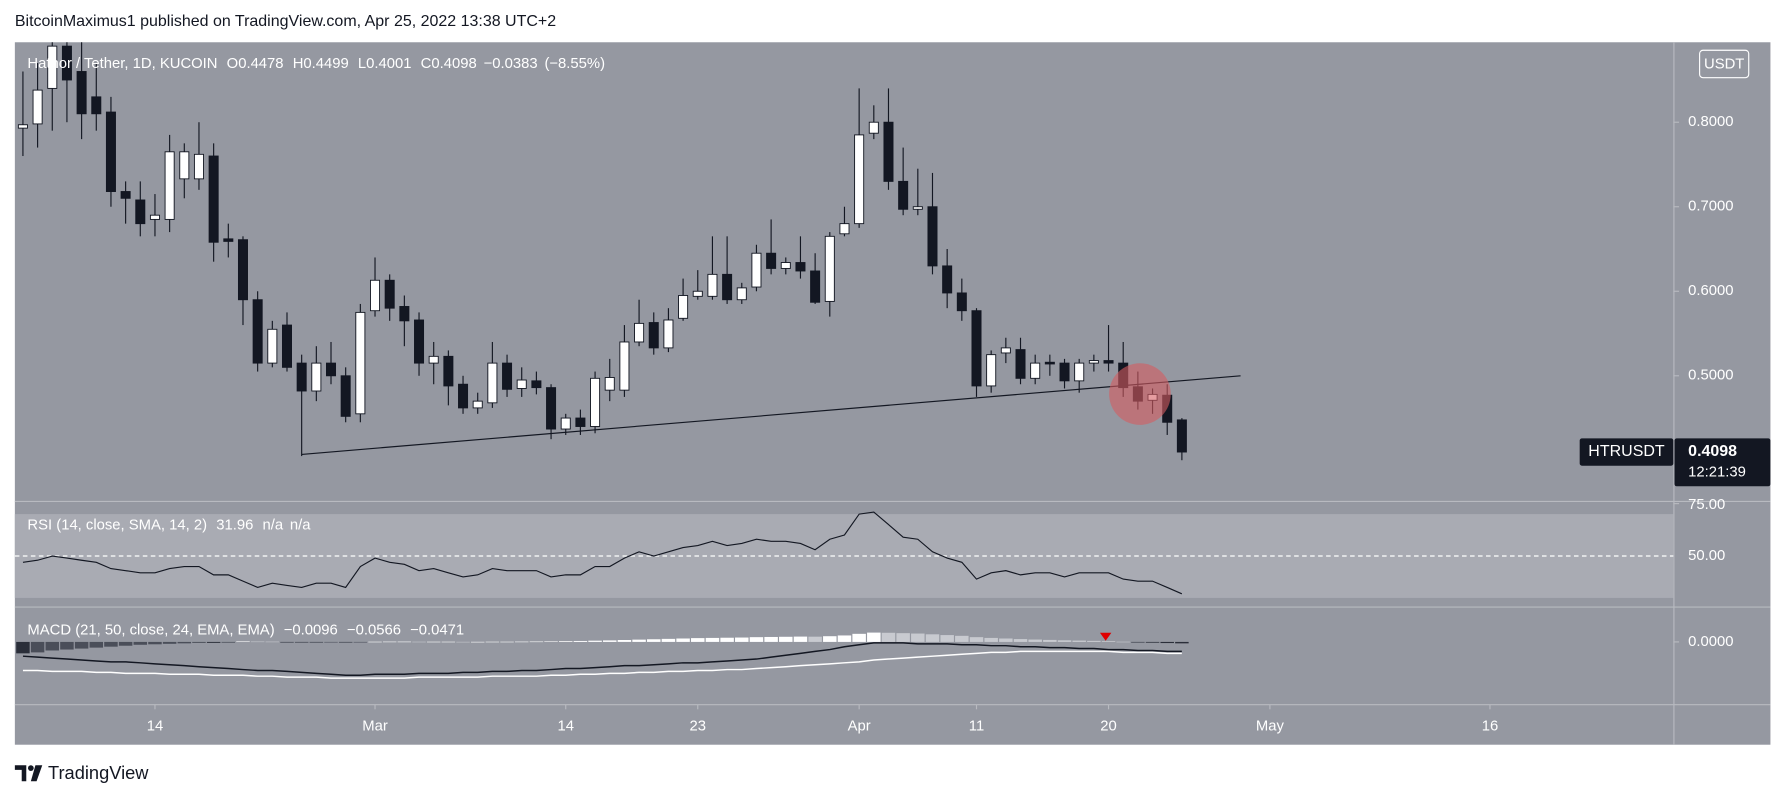 This screenshot has width=1791, height=800. What do you see at coordinates (1710, 376) in the screenshot?
I see `y-tick-label: 0.5000` at bounding box center [1710, 376].